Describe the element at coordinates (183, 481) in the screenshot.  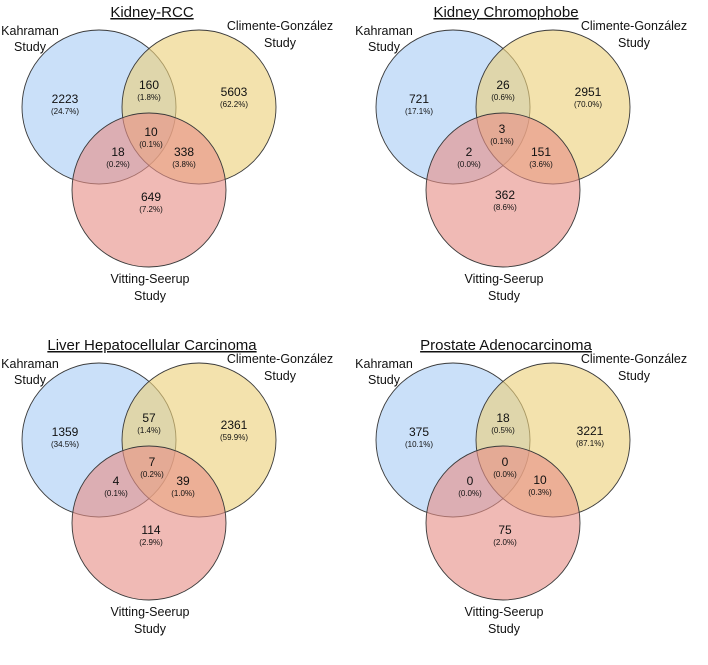
I see `region-count-bc: 39` at that location.